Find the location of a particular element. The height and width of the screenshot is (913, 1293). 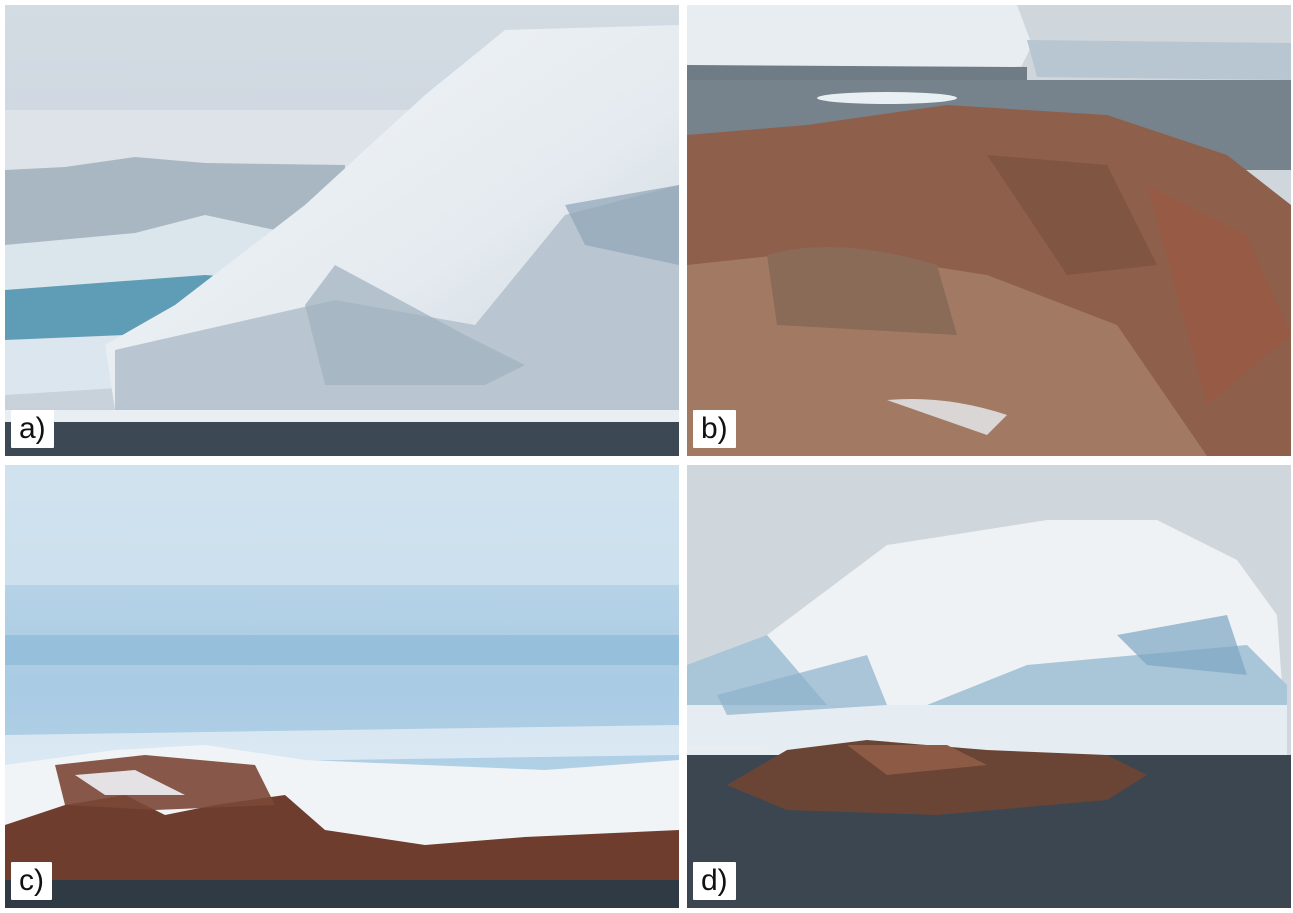

panel-label: b) is located at coordinates (714, 429).